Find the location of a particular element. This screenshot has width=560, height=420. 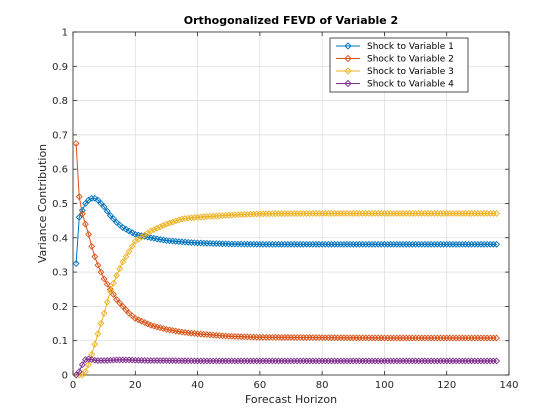

y-tick-label: 0.1 is located at coordinates (60, 341).